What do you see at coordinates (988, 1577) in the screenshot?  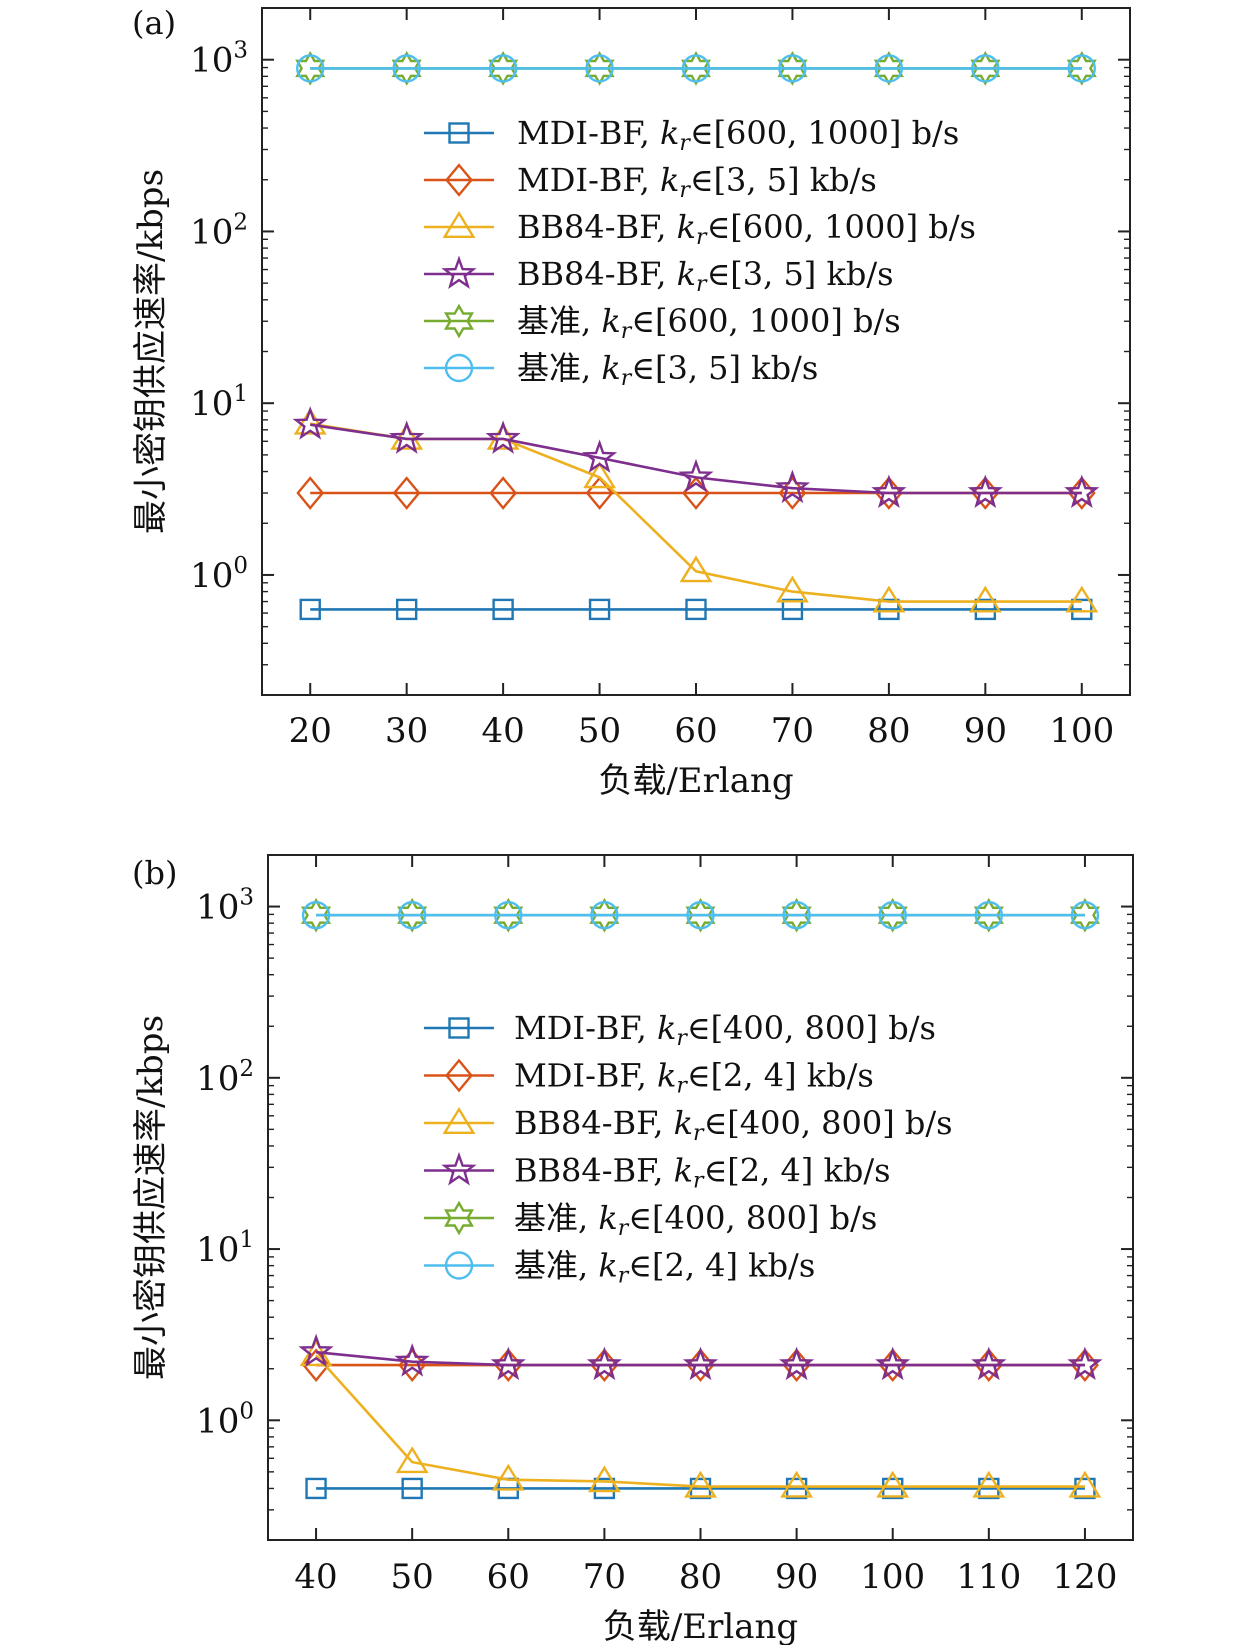 I see `x-tick-label: 110` at bounding box center [988, 1577].